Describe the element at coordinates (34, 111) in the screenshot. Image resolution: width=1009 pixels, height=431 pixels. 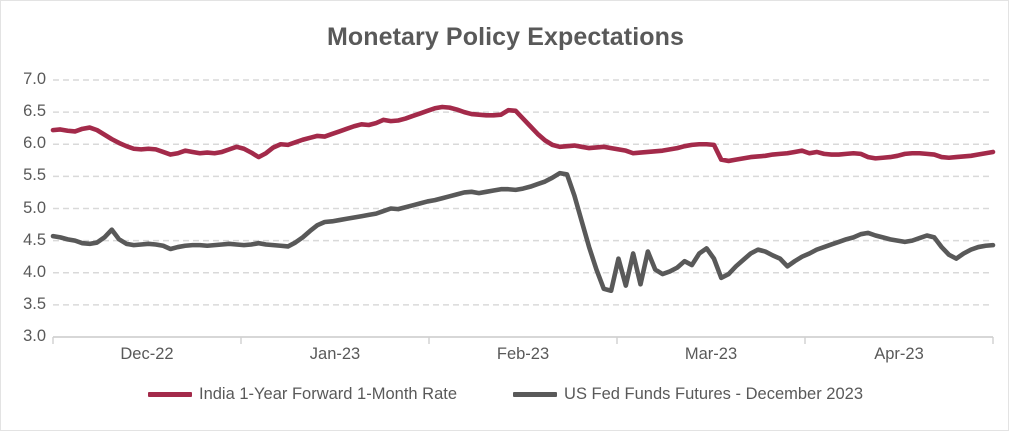
I see `y-axis-tick-label: 6.5` at that location.